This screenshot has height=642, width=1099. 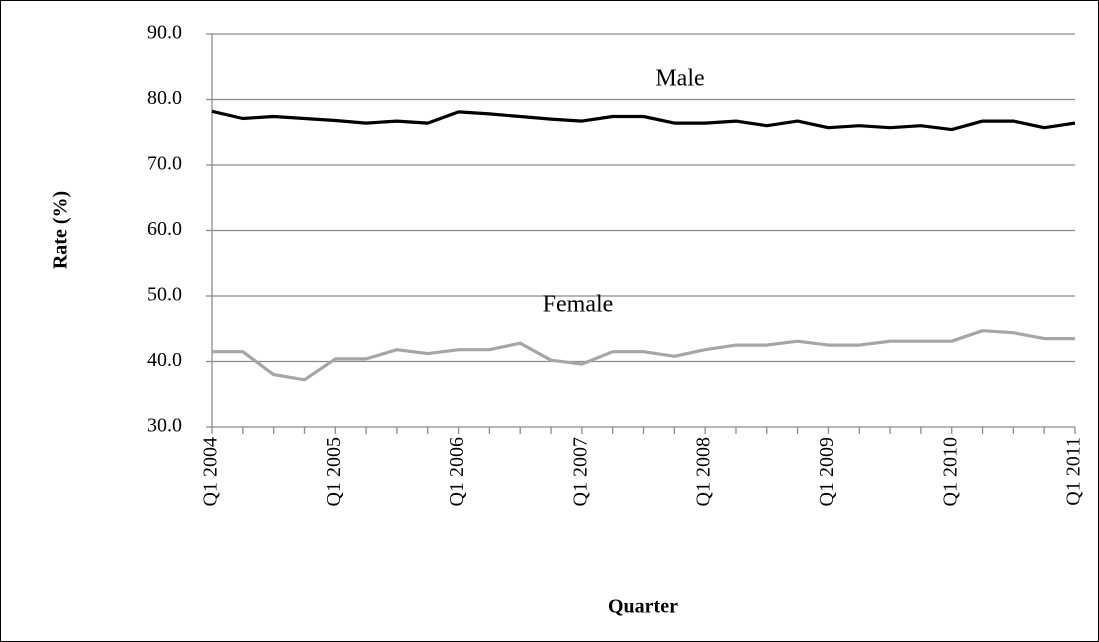 I want to click on x-tick-label: Q1 2008, so click(x=704, y=471).